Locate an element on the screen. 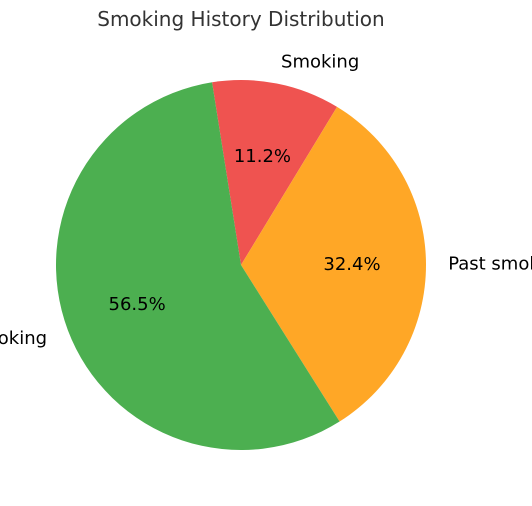 The image size is (532, 506). slice-percent-no-smoking: 56.5% is located at coordinates (137, 304).